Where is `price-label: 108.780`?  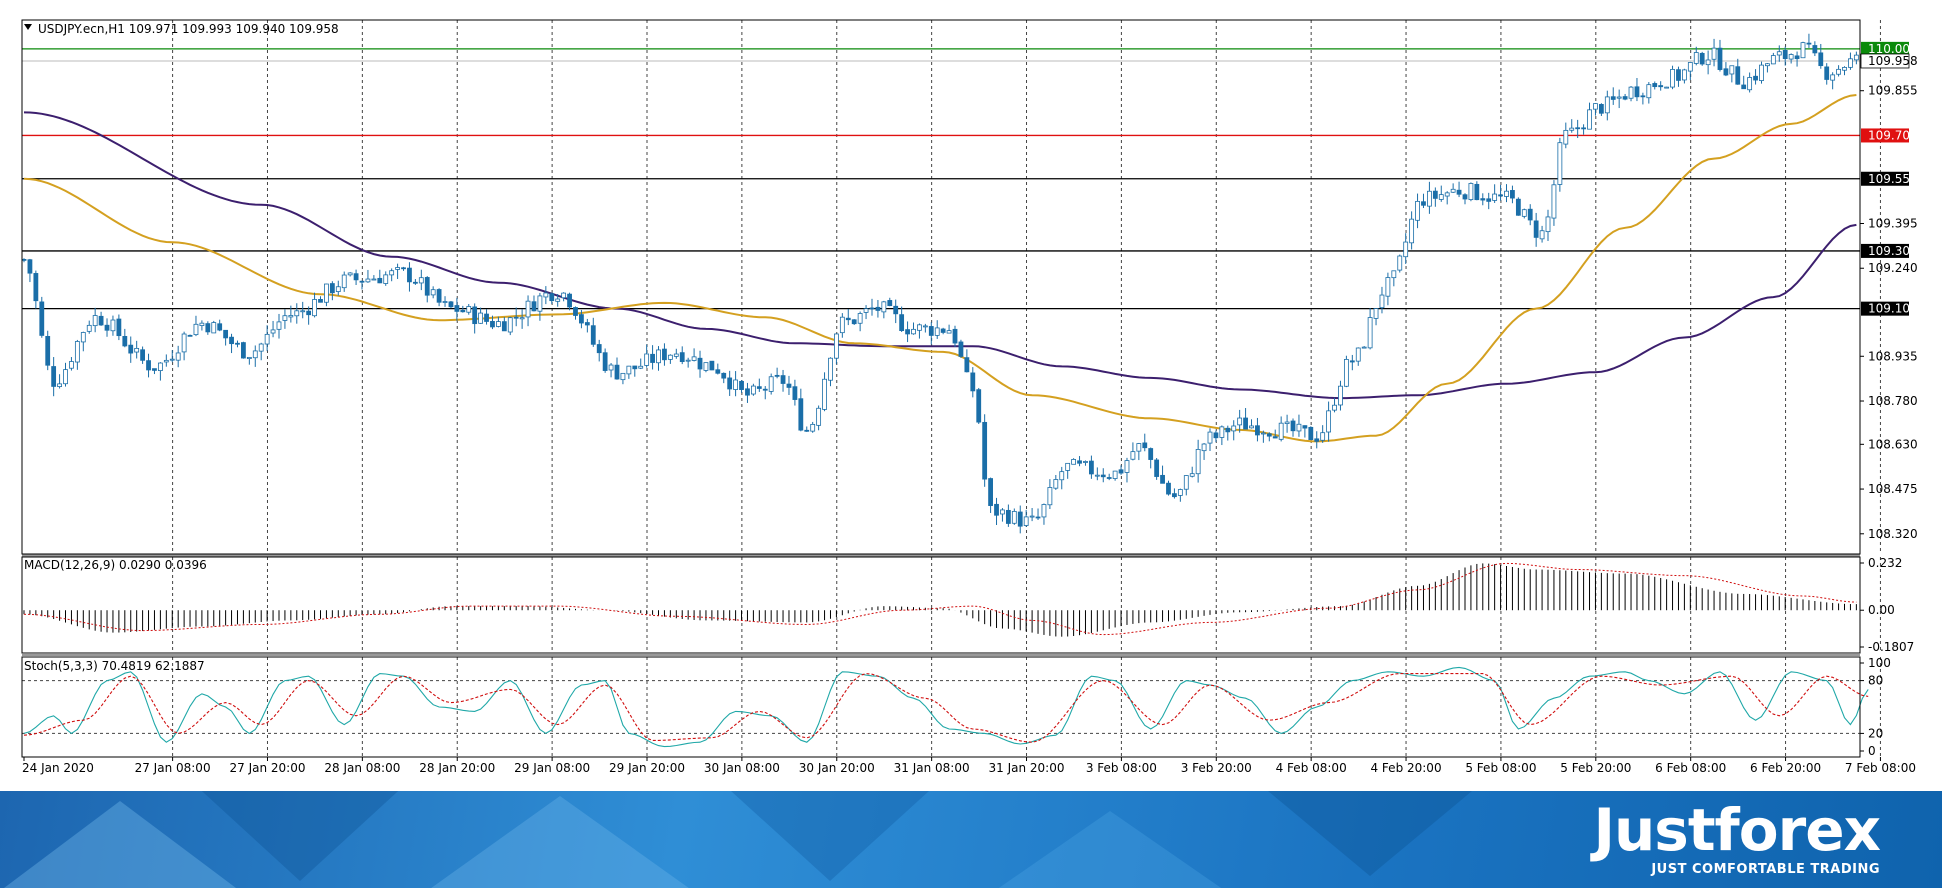 price-label: 108.780 is located at coordinates (1893, 401).